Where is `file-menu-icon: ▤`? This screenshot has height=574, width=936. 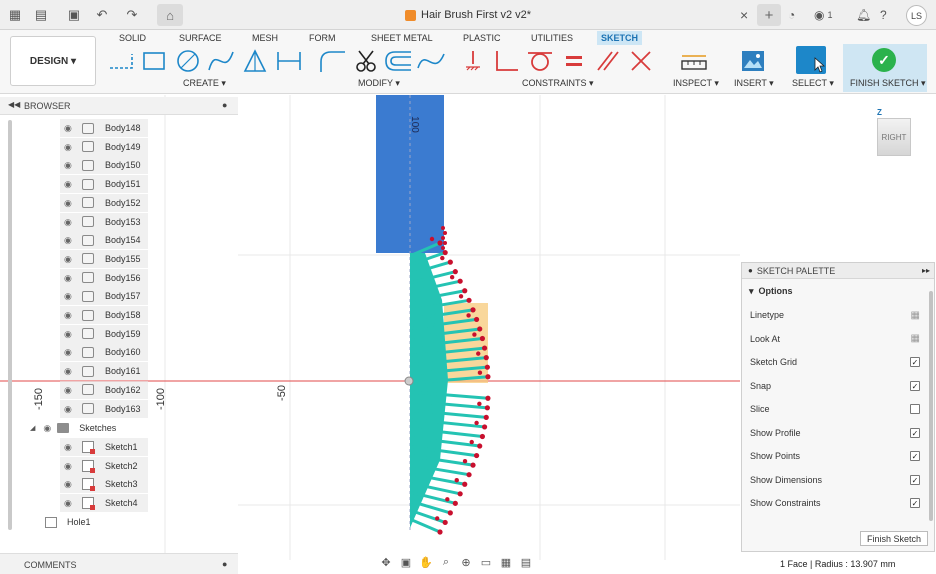 file-menu-icon: ▤ is located at coordinates (41, 14).